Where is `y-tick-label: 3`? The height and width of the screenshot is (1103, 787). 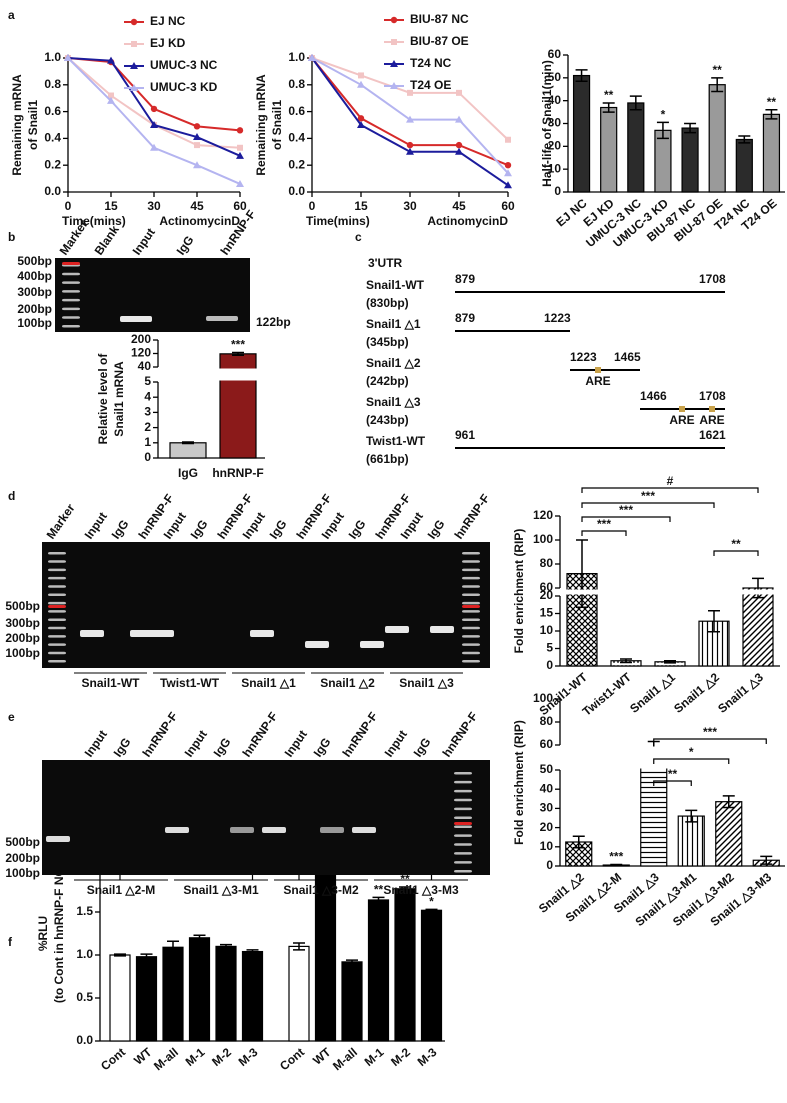 y-tick-label: 3 is located at coordinates (147, 412).